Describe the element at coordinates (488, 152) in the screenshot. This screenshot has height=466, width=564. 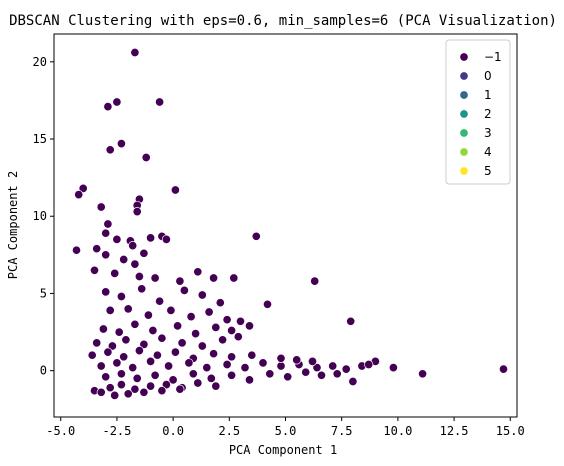
I see `legend-label: 4` at that location.